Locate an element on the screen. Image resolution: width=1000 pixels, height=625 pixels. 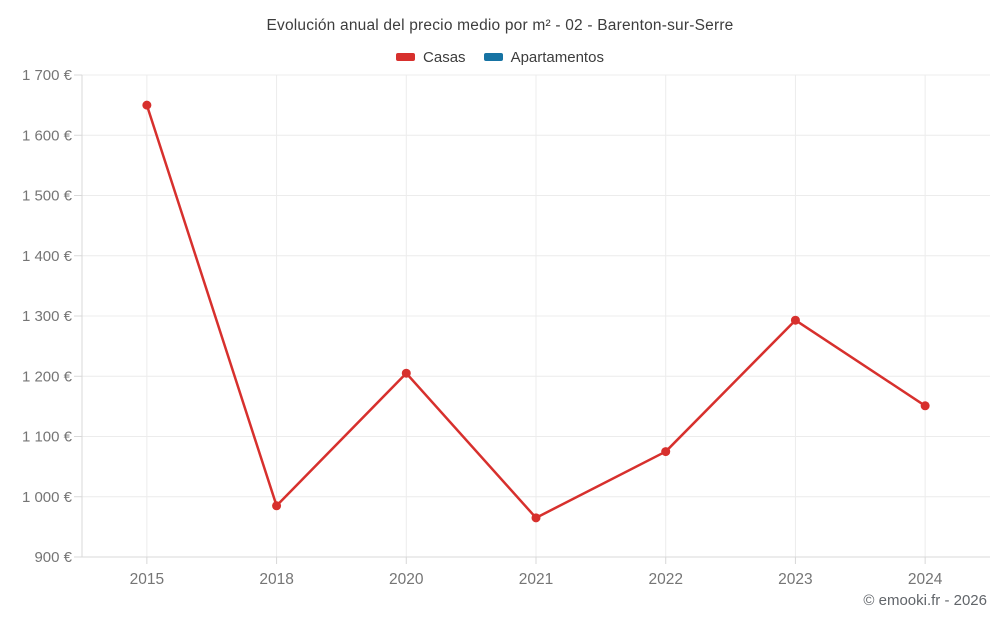
x-axis-label: 2021 is located at coordinates (536, 579).